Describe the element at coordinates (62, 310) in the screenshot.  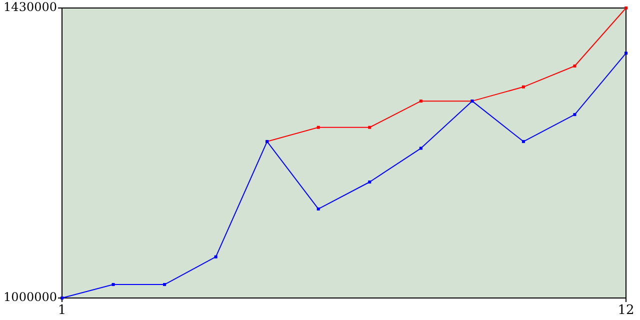
I see `x-tick-label: 1` at that location.